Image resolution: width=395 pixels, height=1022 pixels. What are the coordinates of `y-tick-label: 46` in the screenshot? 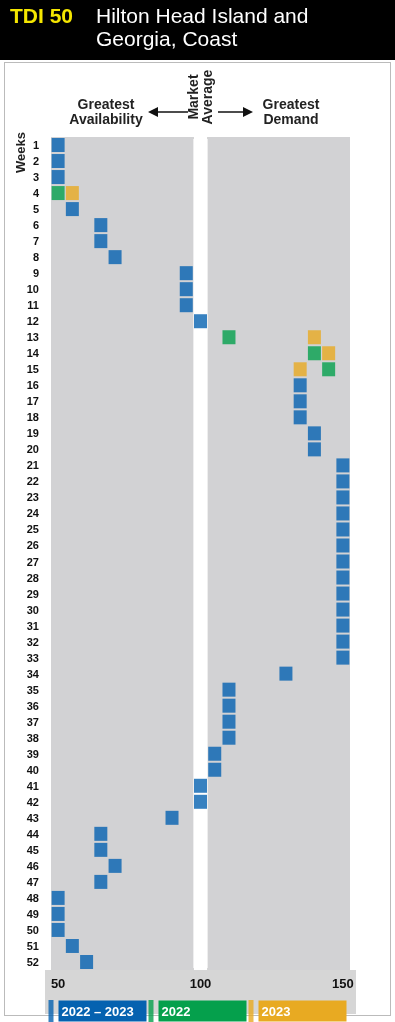 It's located at (32, 865).